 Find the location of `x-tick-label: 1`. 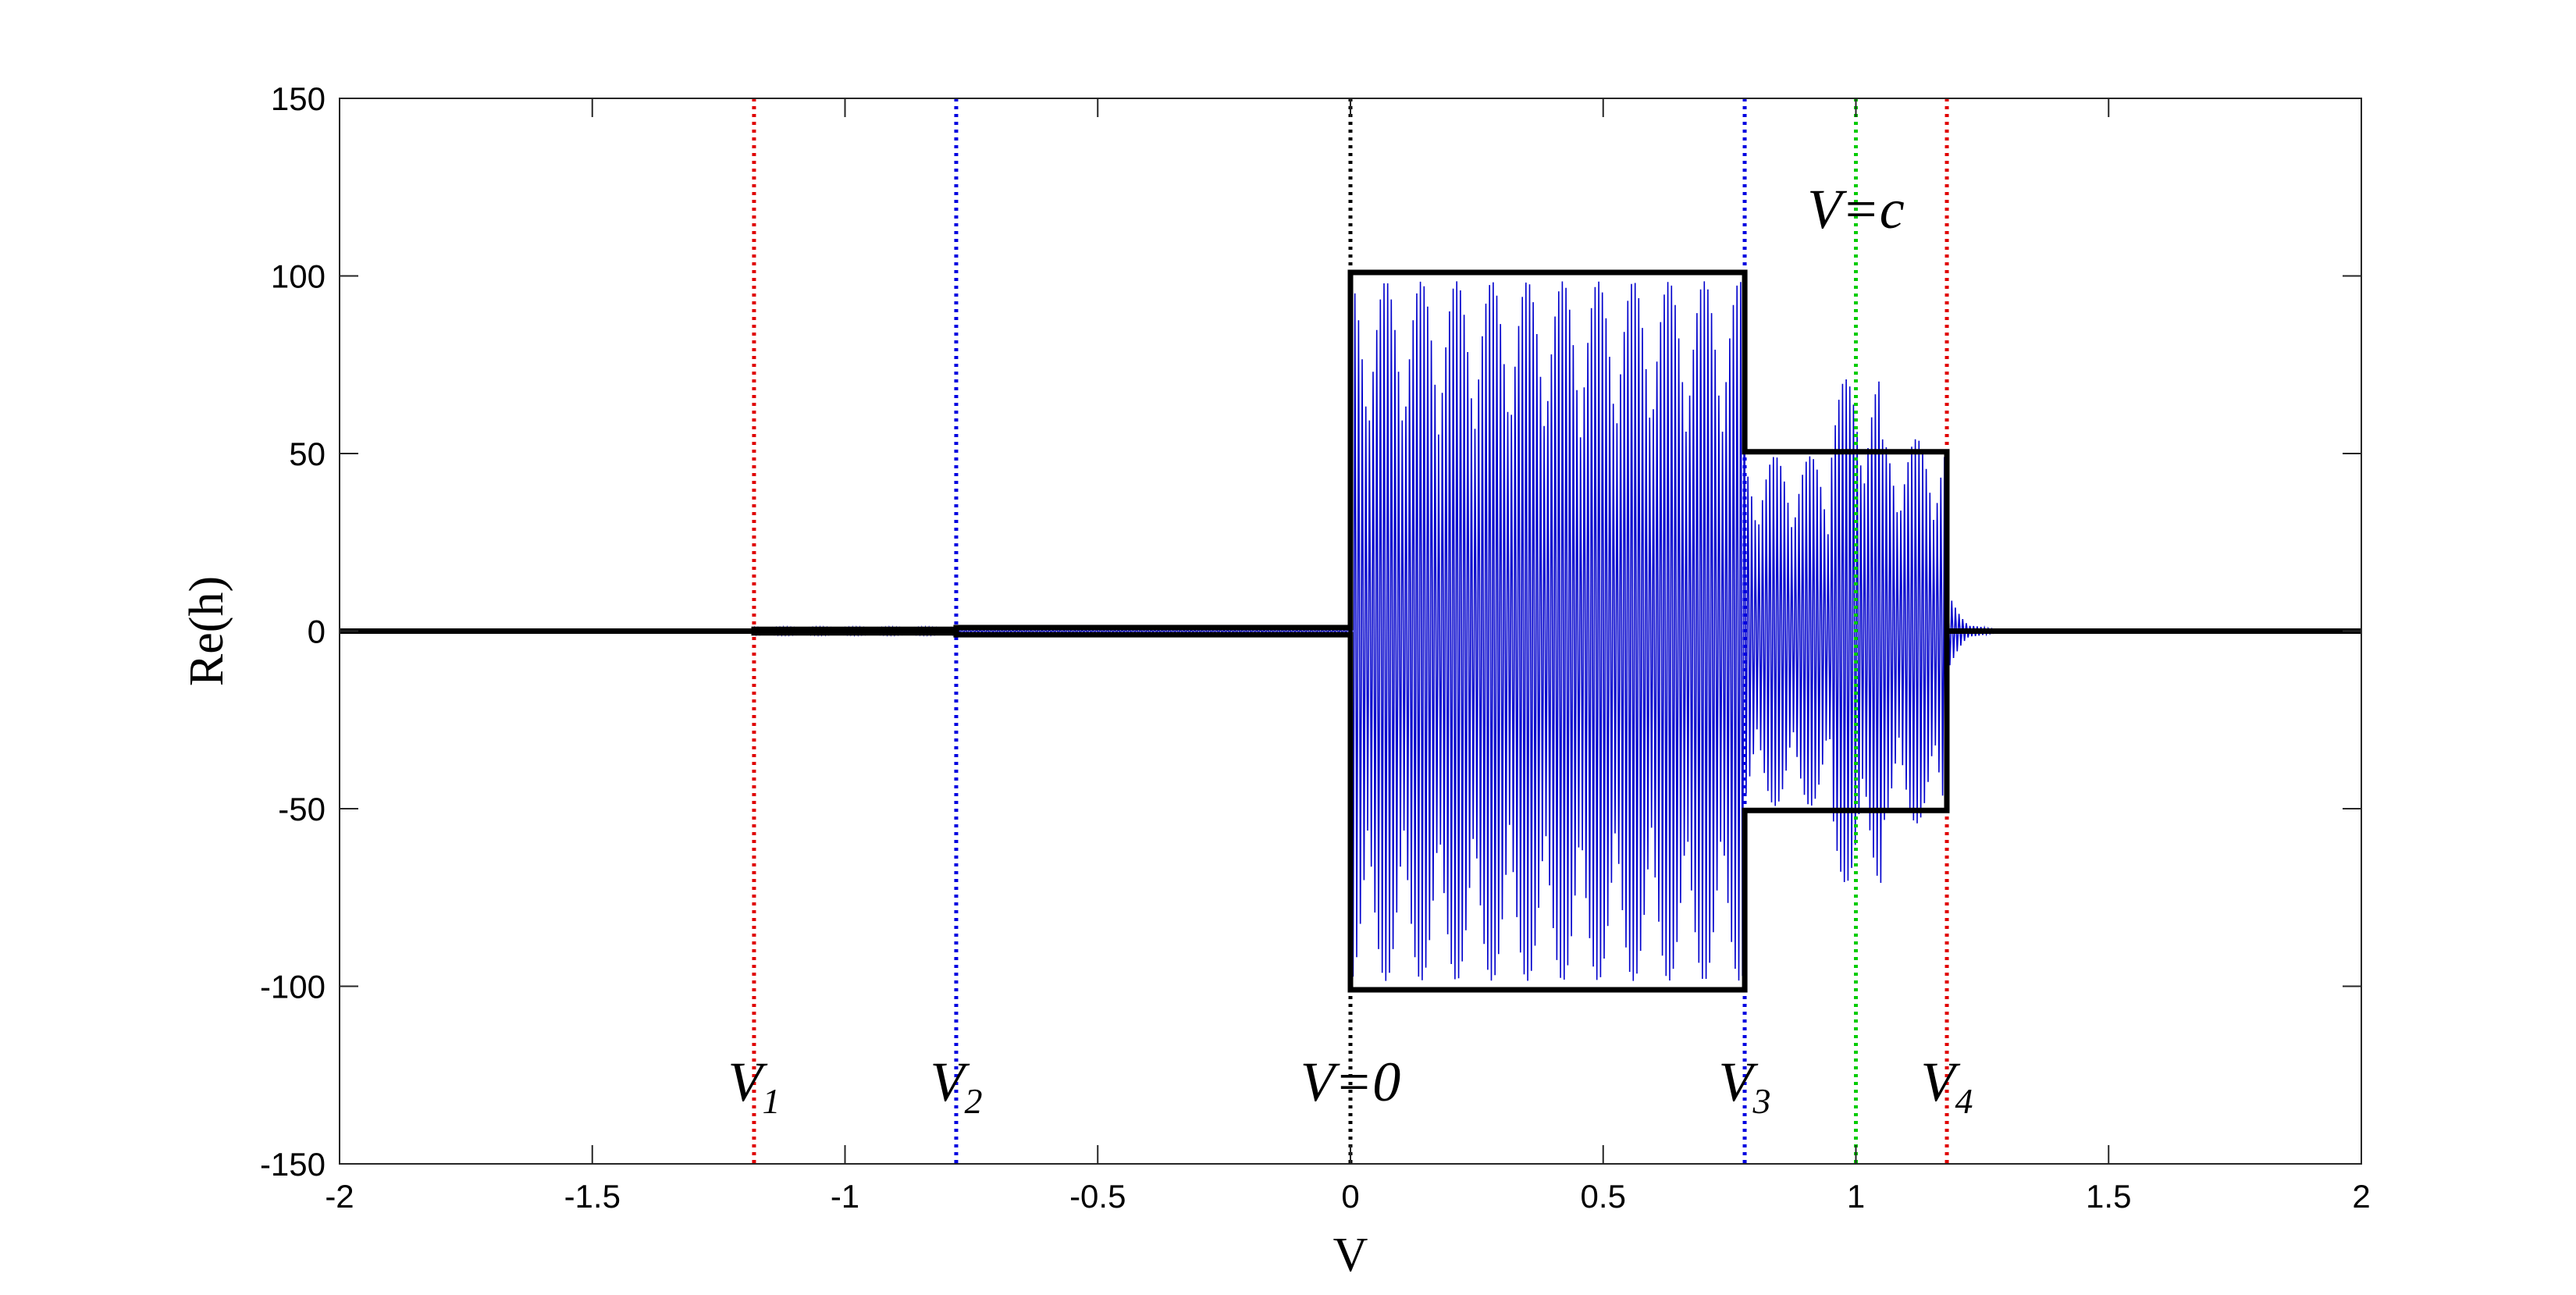

x-tick-label: 1 is located at coordinates (1856, 1196).